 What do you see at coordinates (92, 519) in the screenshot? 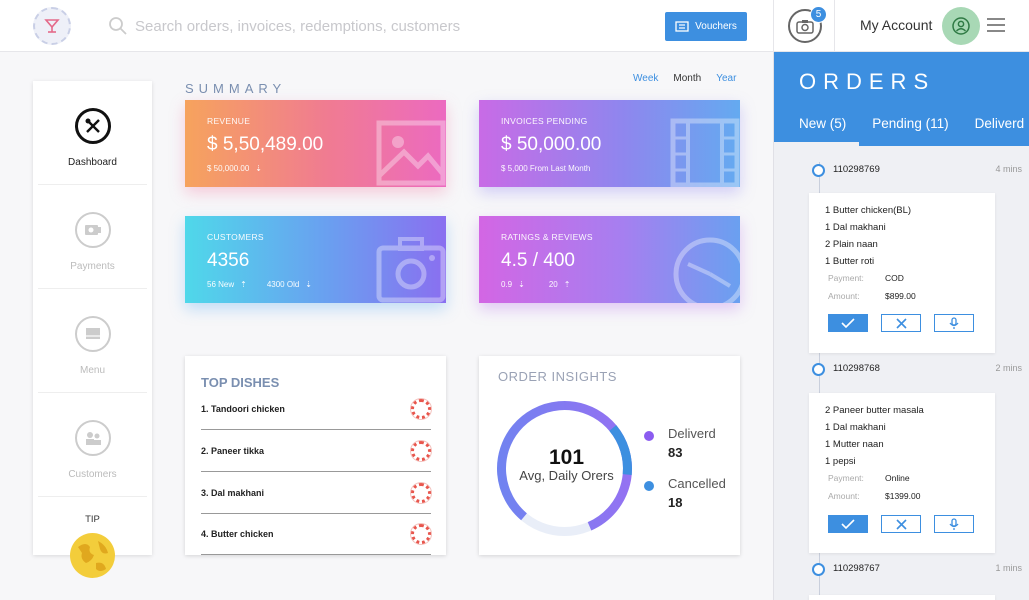
I see `tip-label: TIP` at bounding box center [92, 519].